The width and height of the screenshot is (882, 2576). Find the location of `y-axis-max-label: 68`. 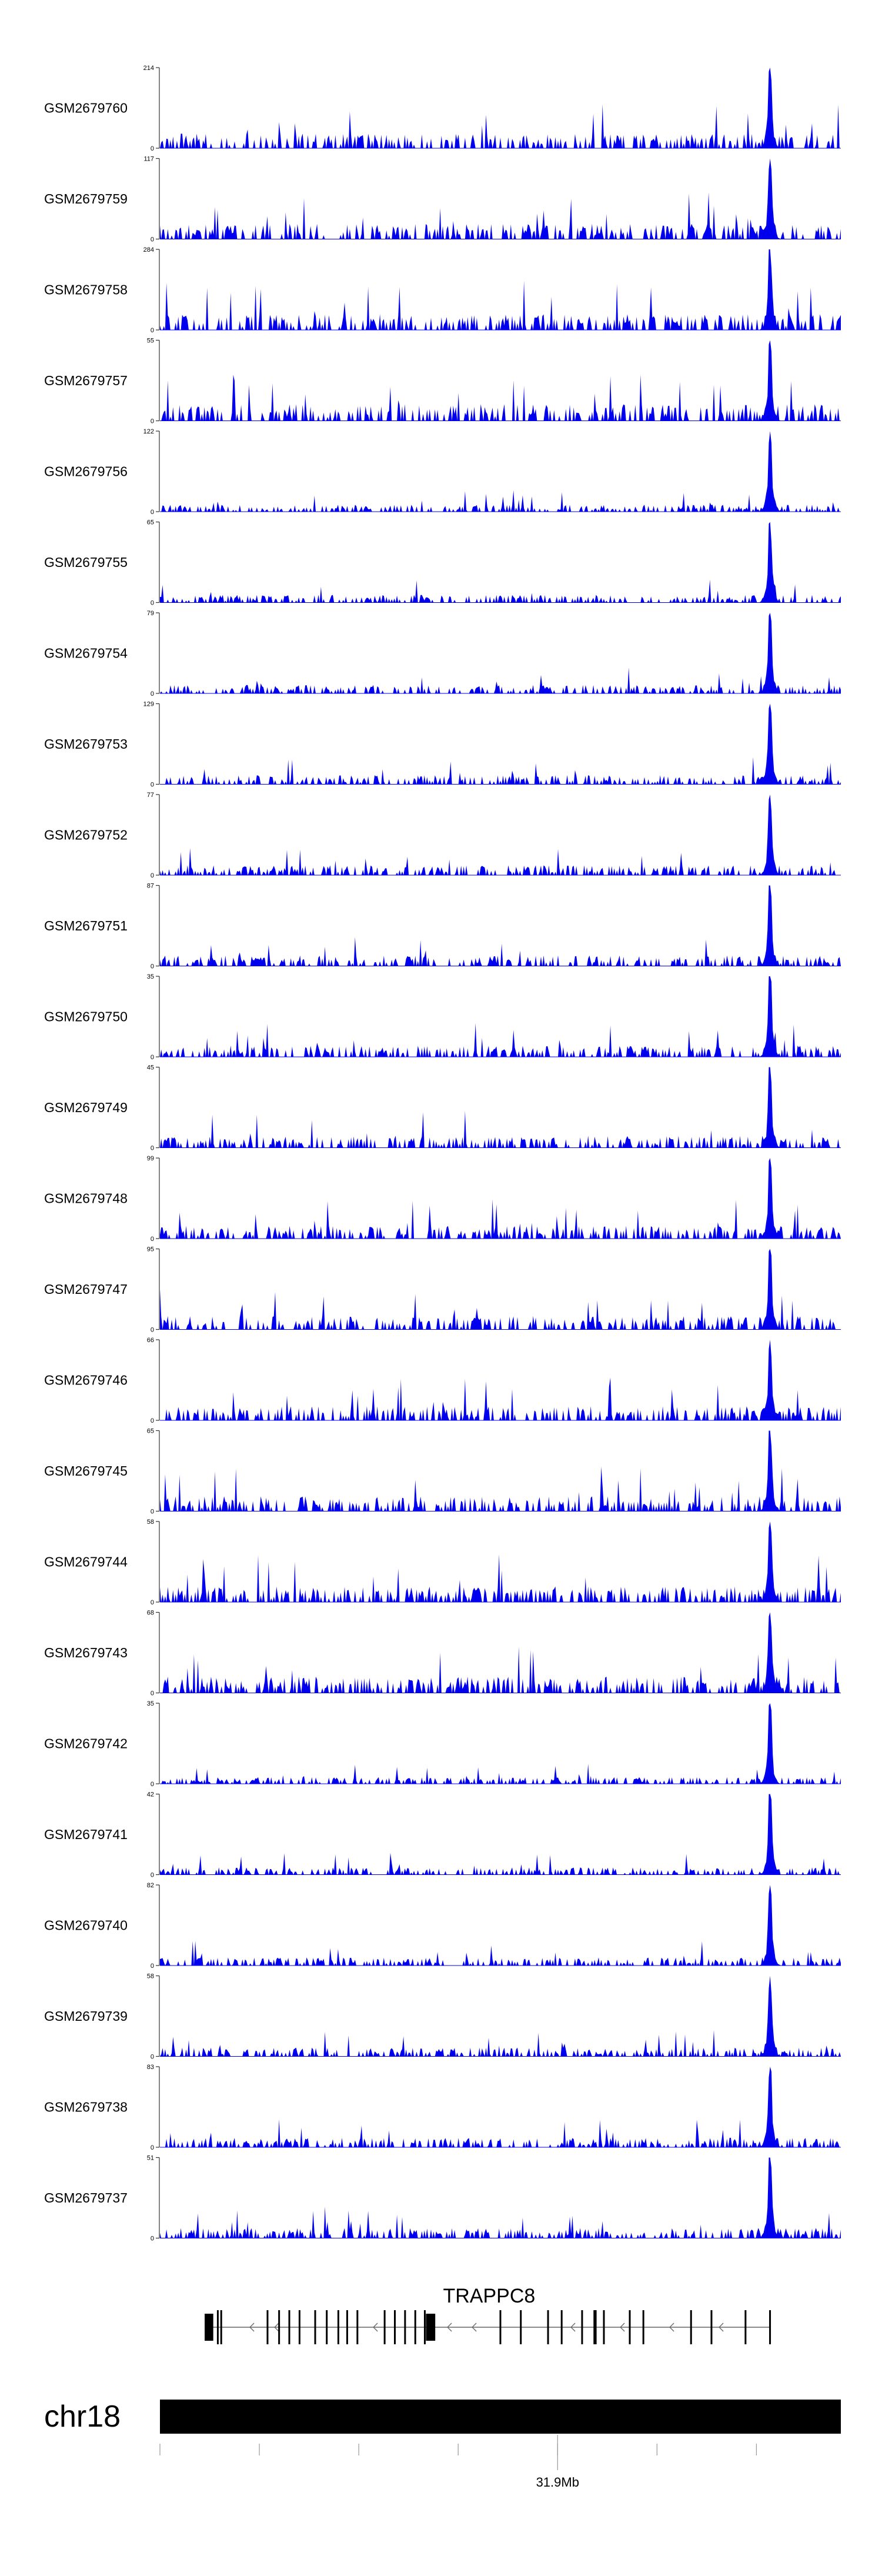

y-axis-max-label: 68 is located at coordinates (150, 1613).